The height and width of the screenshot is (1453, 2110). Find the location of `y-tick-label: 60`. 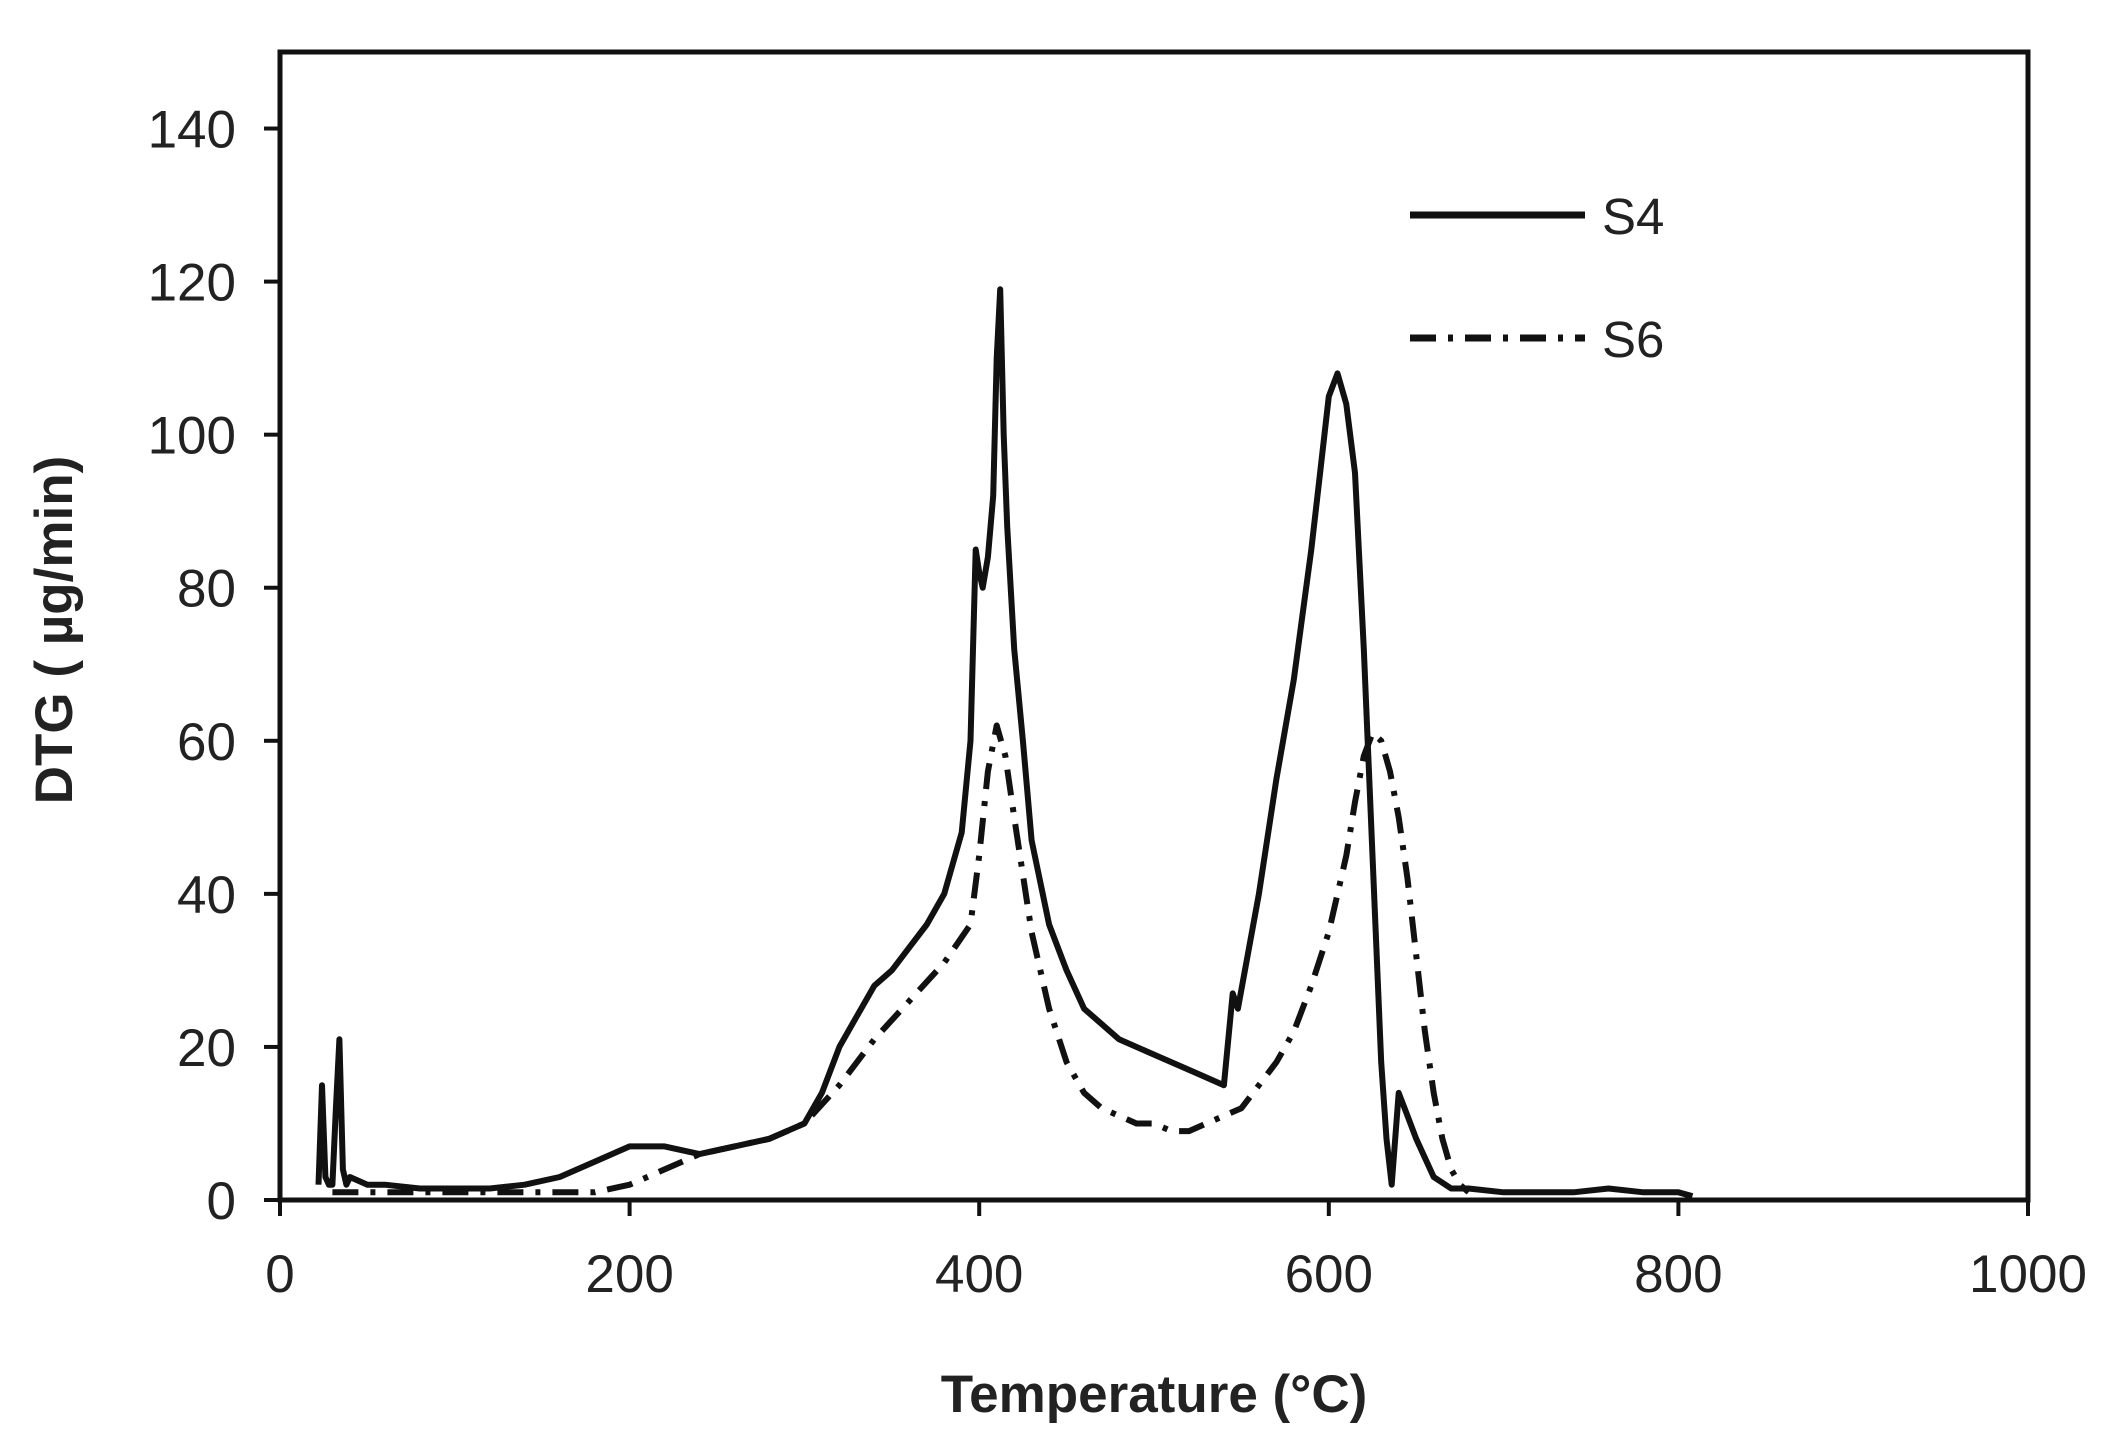

y-tick-label: 60 is located at coordinates (206, 742).